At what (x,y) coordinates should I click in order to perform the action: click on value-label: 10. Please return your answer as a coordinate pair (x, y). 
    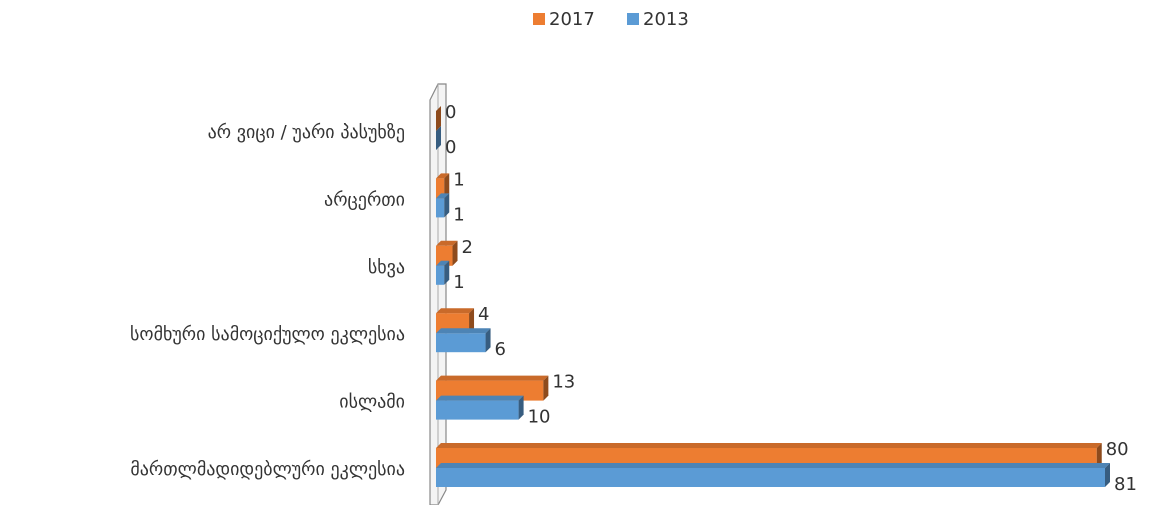
    Looking at the image, I should click on (539, 417).